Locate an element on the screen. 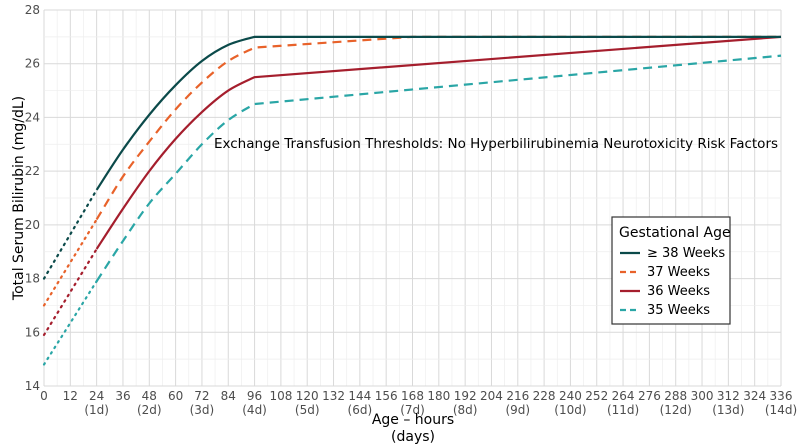 Image resolution: width=800 pixels, height=448 pixels. x-tick-label: 300 is located at coordinates (702, 396).